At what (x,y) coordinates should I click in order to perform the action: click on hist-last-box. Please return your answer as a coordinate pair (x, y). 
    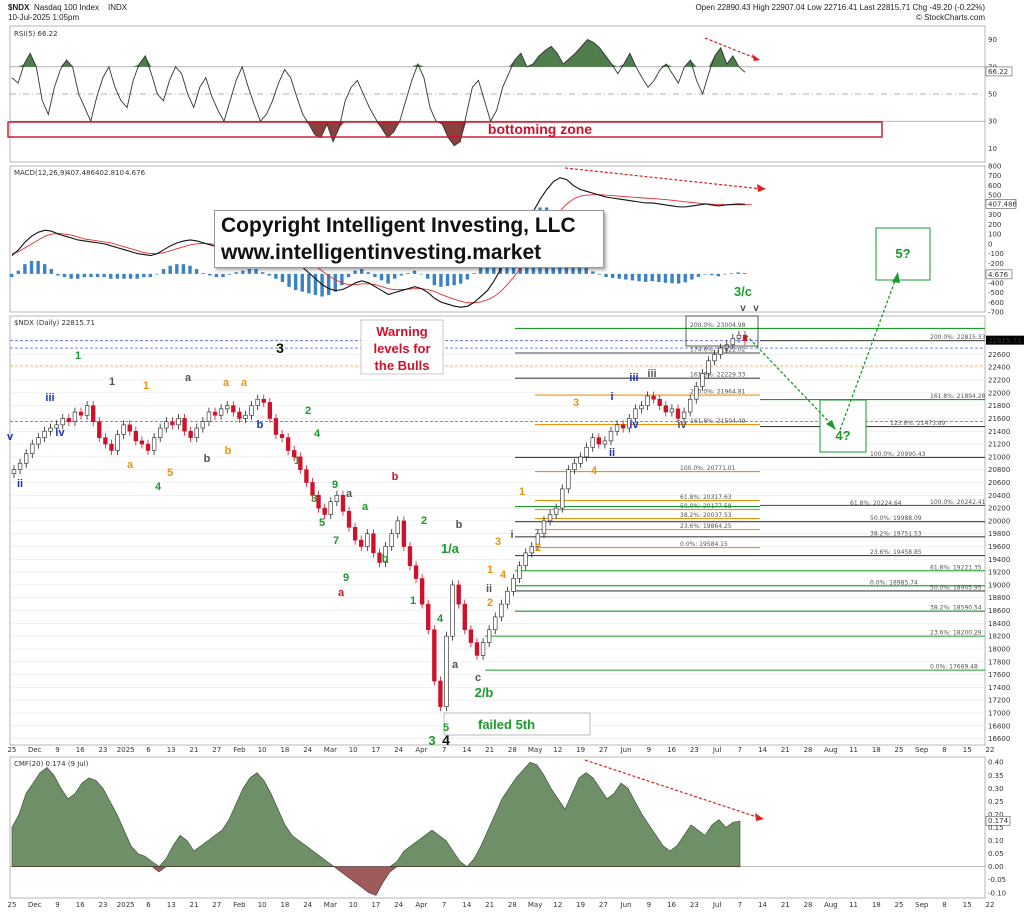
    Looking at the image, I should click on (999, 274).